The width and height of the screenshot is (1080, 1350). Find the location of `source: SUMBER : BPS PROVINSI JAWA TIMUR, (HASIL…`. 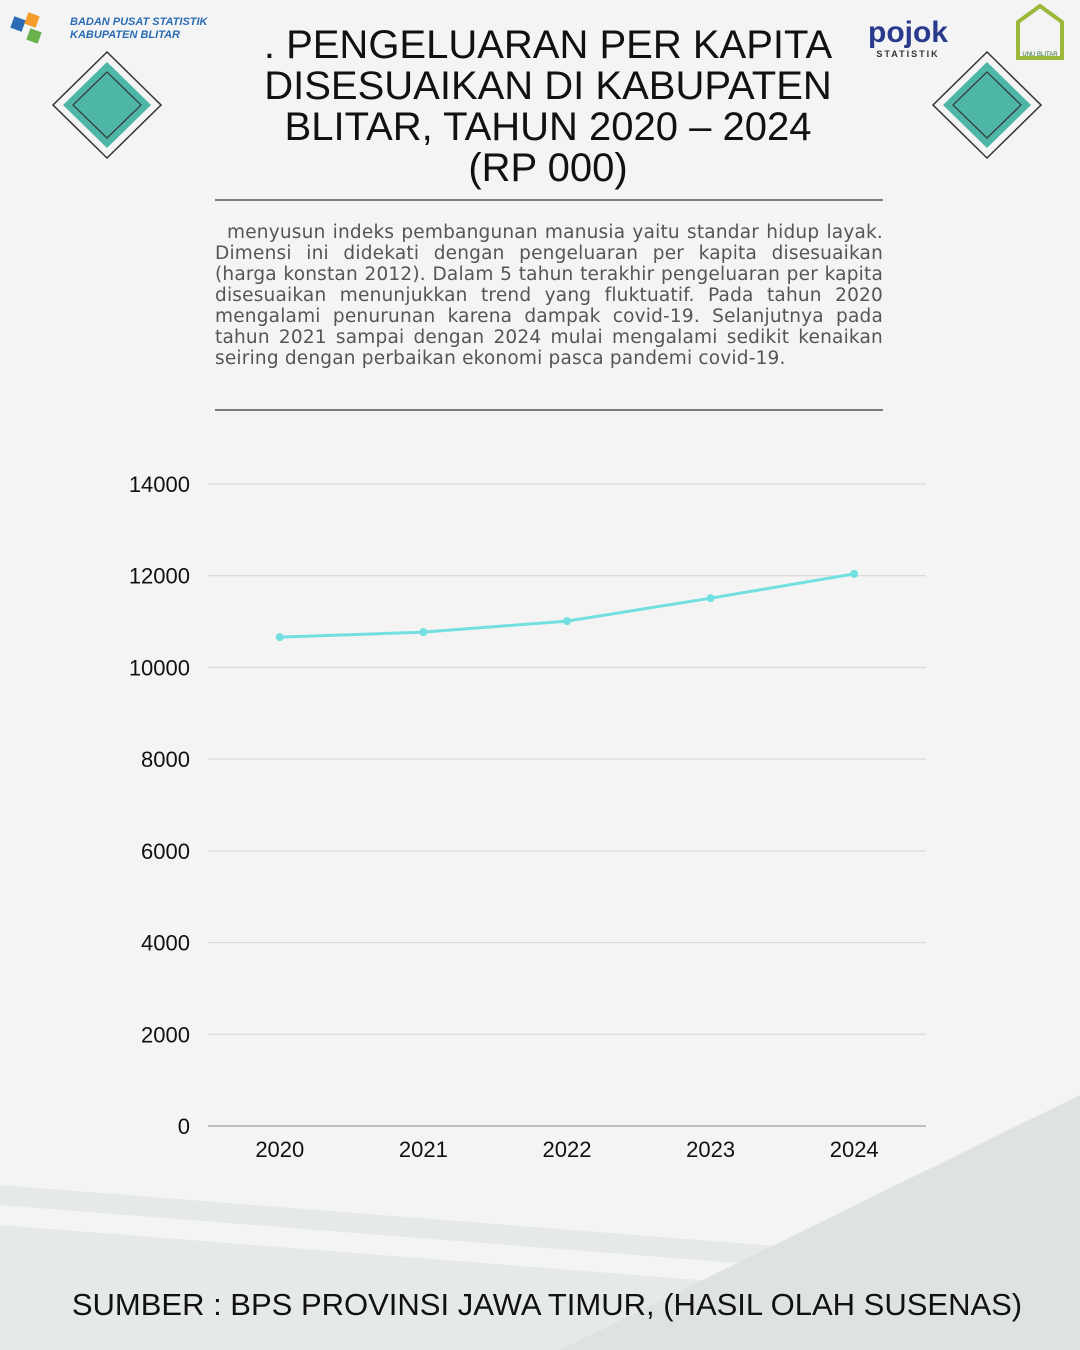

source: SUMBER : BPS PROVINSI JAWA TIMUR, (HASIL… is located at coordinates (547, 1304).